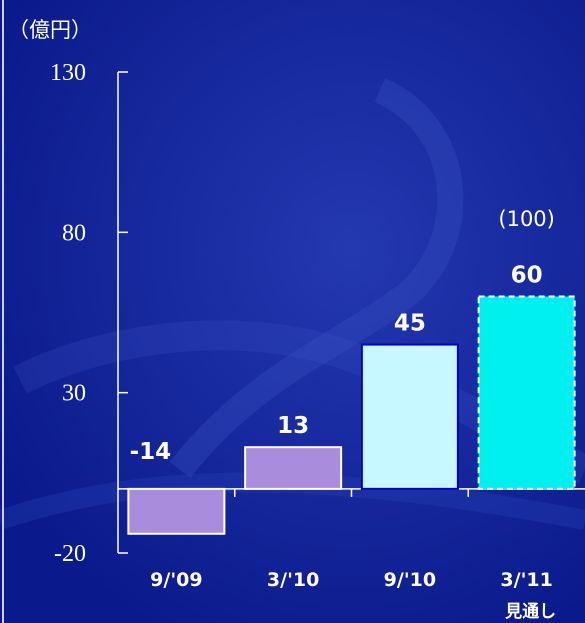  I want to click on forecast-note: 見通し, so click(530, 612).